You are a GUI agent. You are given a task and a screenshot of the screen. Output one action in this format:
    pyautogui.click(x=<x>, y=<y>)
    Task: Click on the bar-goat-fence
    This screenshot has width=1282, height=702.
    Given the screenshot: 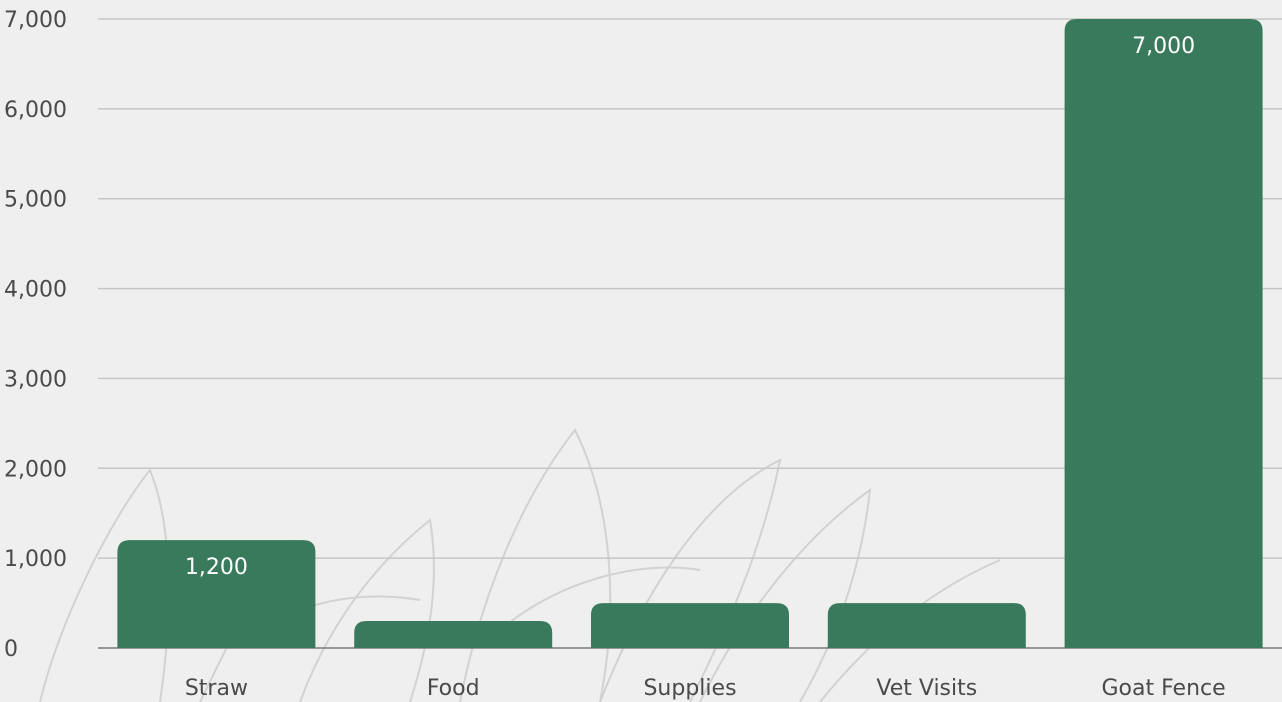 What is the action you would take?
    pyautogui.click(x=1163, y=333)
    